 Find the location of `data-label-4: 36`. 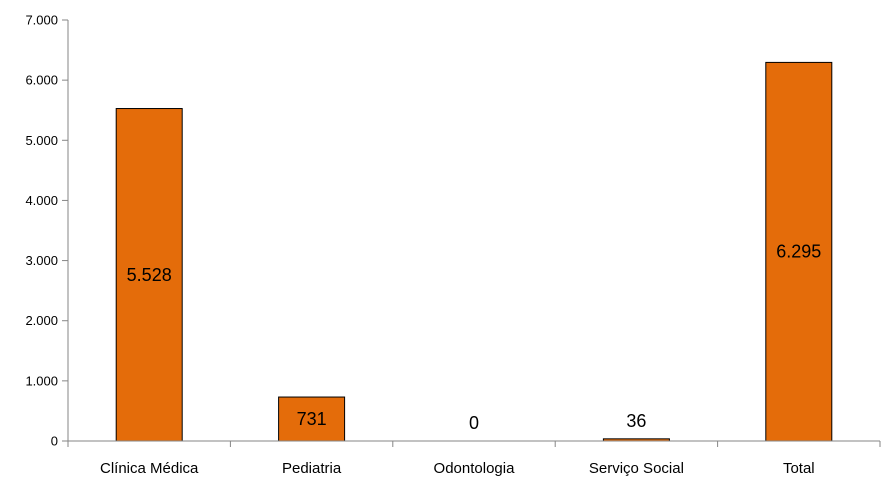

data-label-4: 36 is located at coordinates (636, 421).